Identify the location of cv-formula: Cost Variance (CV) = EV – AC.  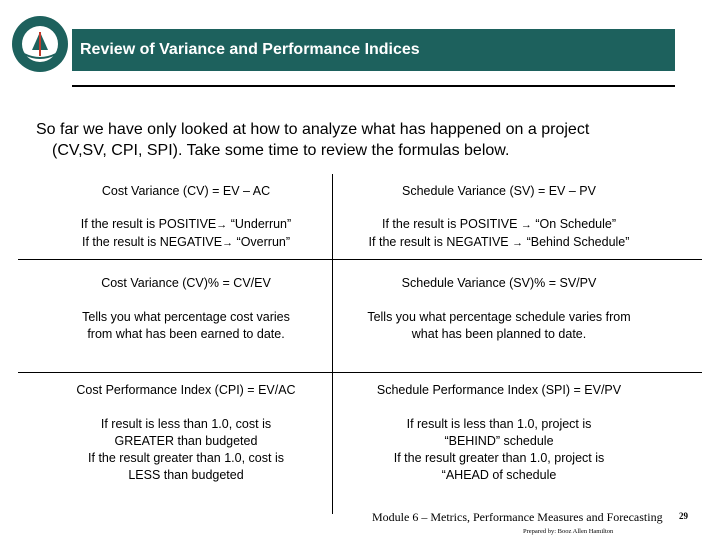
(186, 191).